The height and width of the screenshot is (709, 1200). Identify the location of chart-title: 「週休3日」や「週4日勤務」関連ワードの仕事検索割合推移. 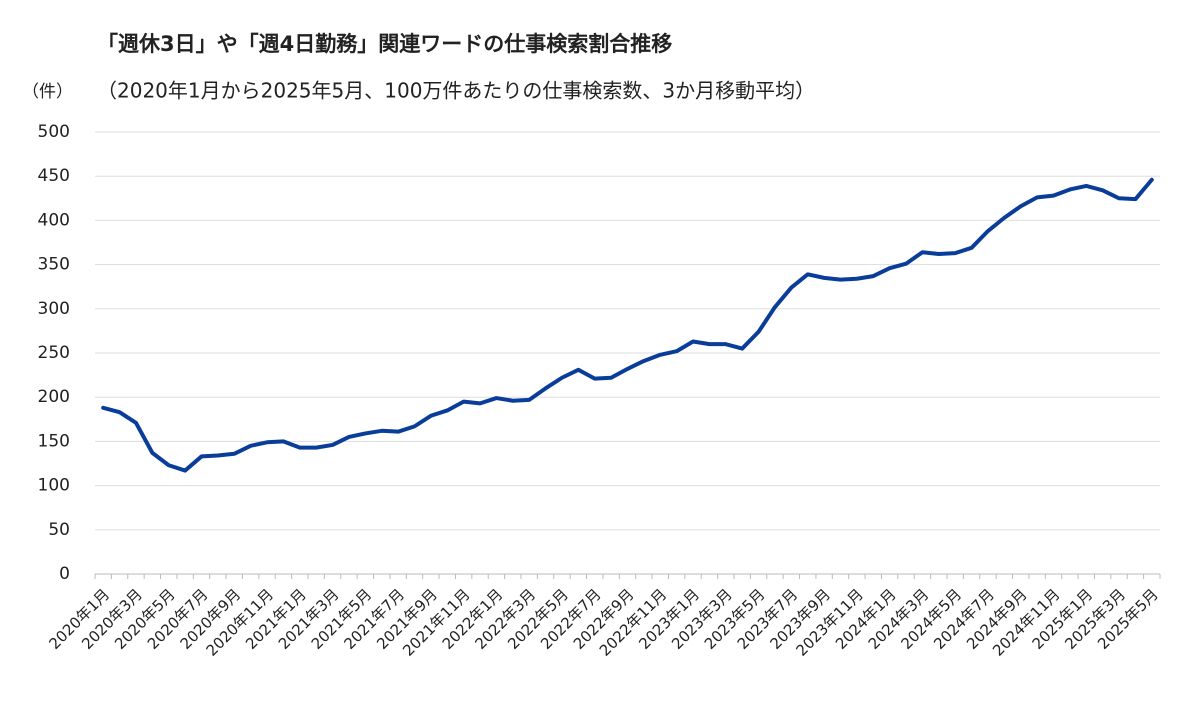
(384, 44).